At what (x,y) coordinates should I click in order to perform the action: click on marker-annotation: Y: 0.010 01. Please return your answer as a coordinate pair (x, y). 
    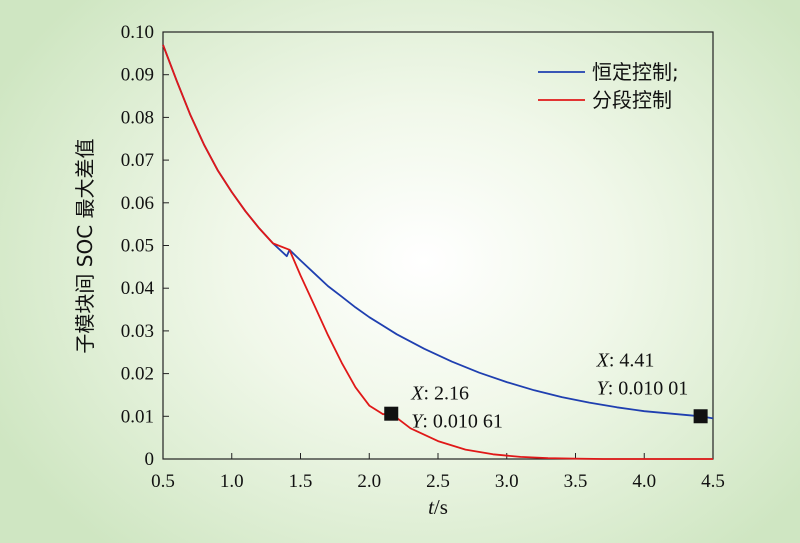
    Looking at the image, I should click on (643, 388).